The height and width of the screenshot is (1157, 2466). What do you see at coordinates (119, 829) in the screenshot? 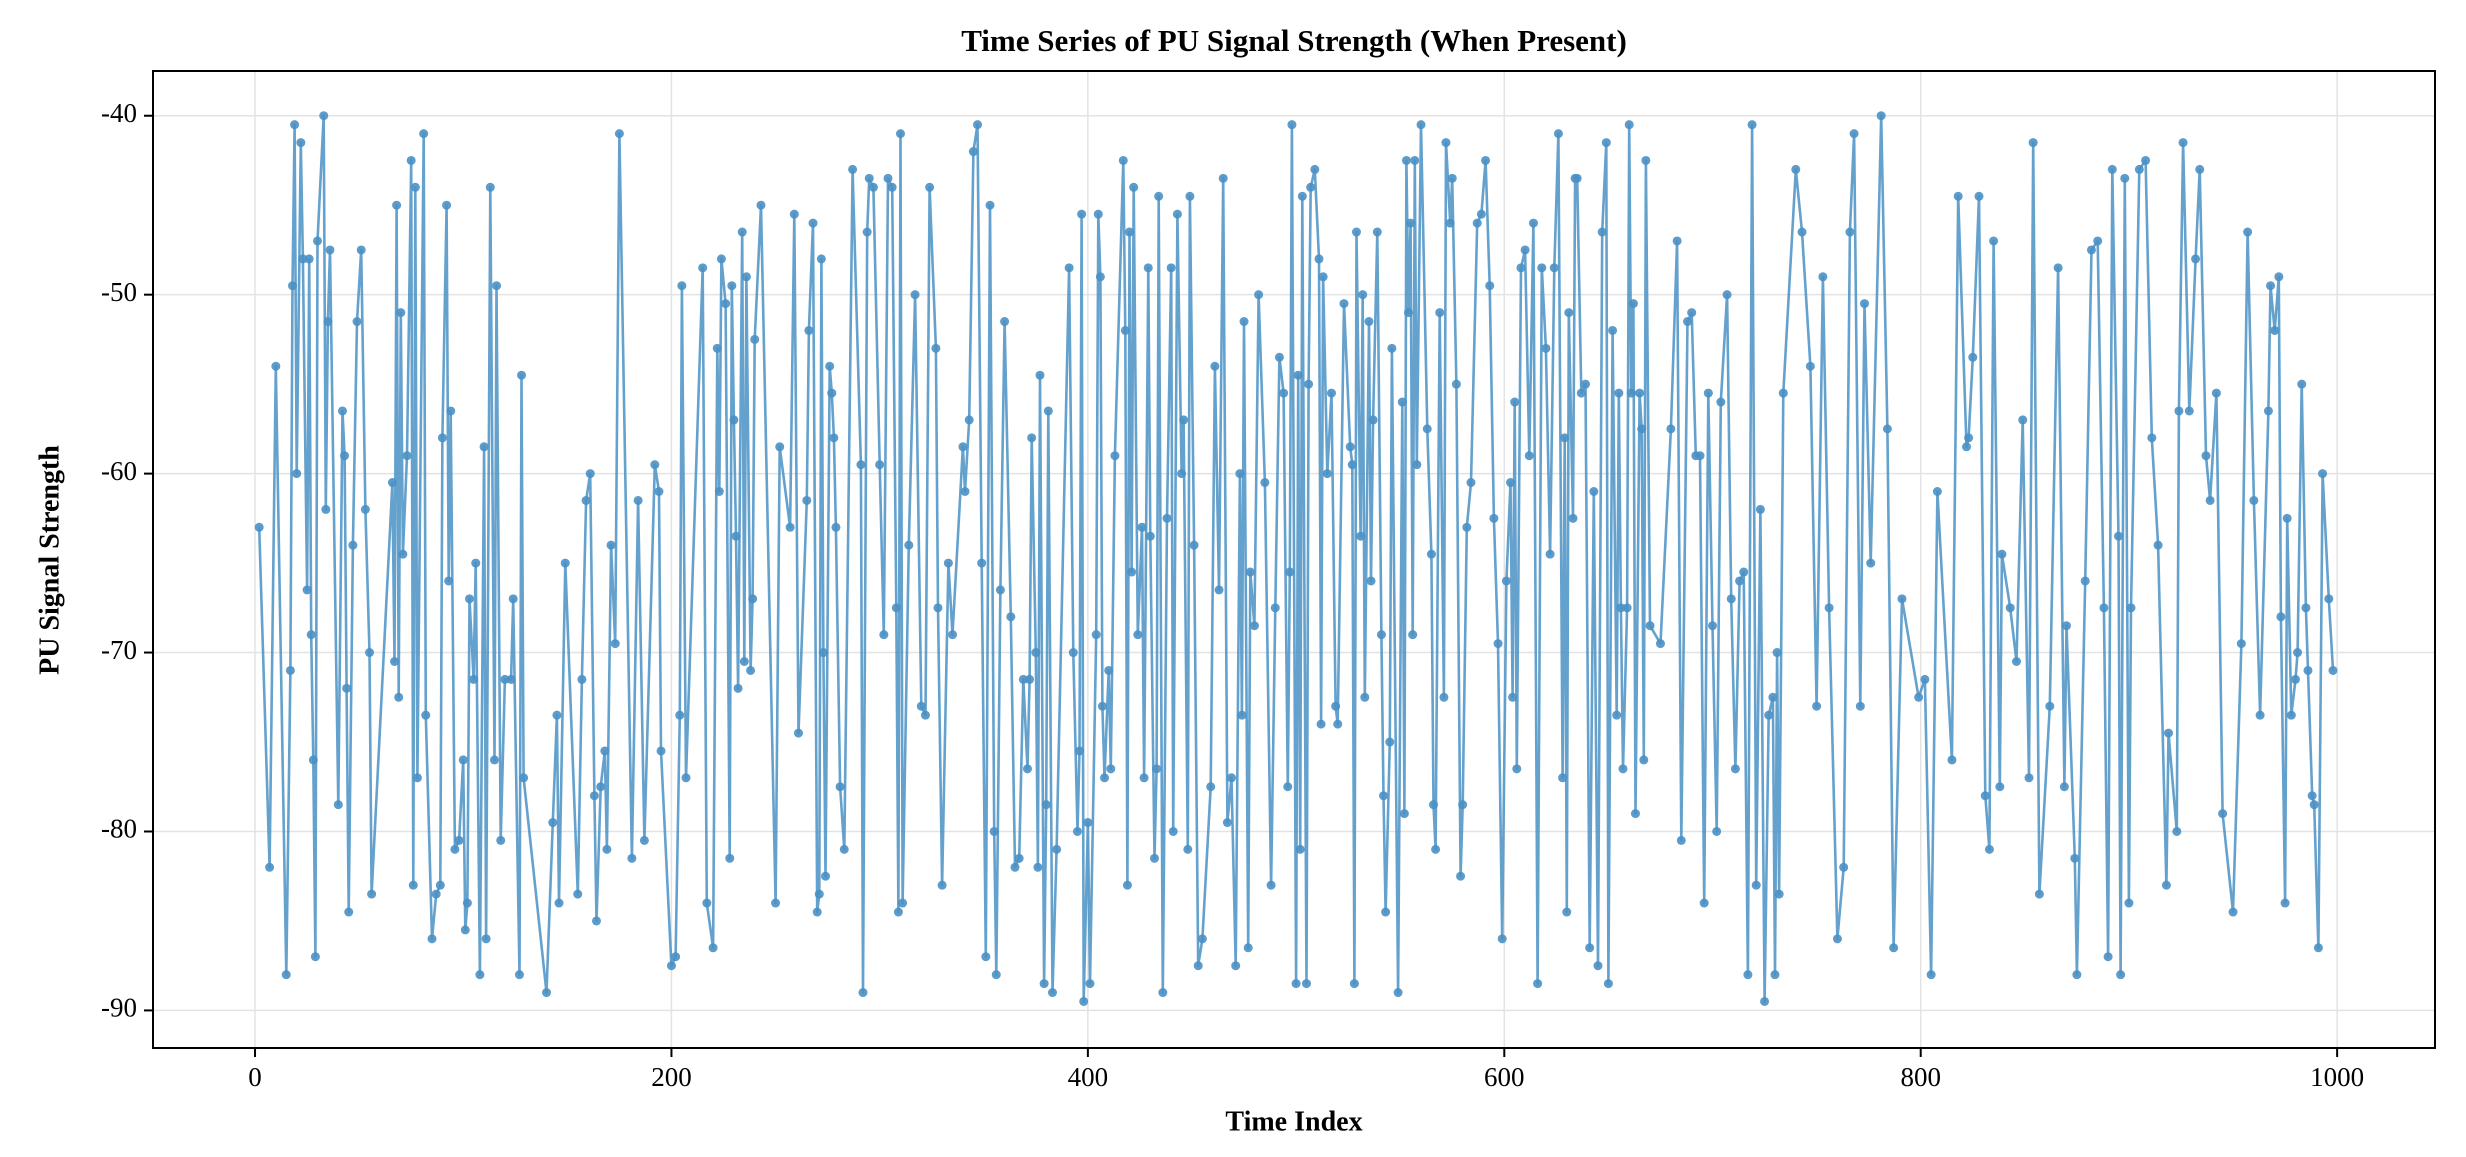
I see `y-tick-label: -80` at bounding box center [119, 829].